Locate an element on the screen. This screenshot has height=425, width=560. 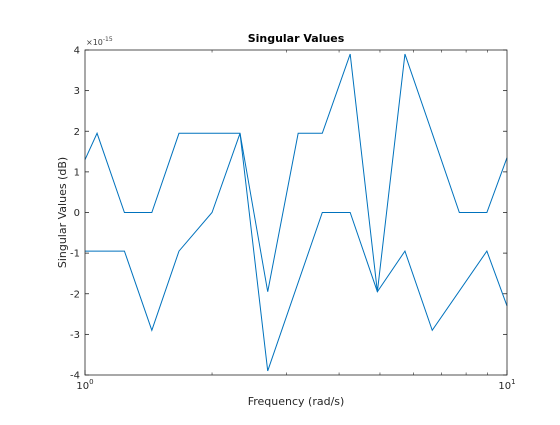
x-tick-label: 10¹ is located at coordinates (506, 385).